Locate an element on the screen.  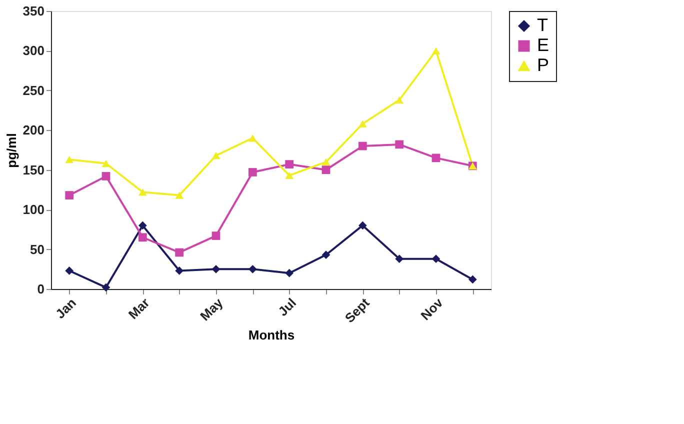
x-tick-label: Mar is located at coordinates (138, 308).